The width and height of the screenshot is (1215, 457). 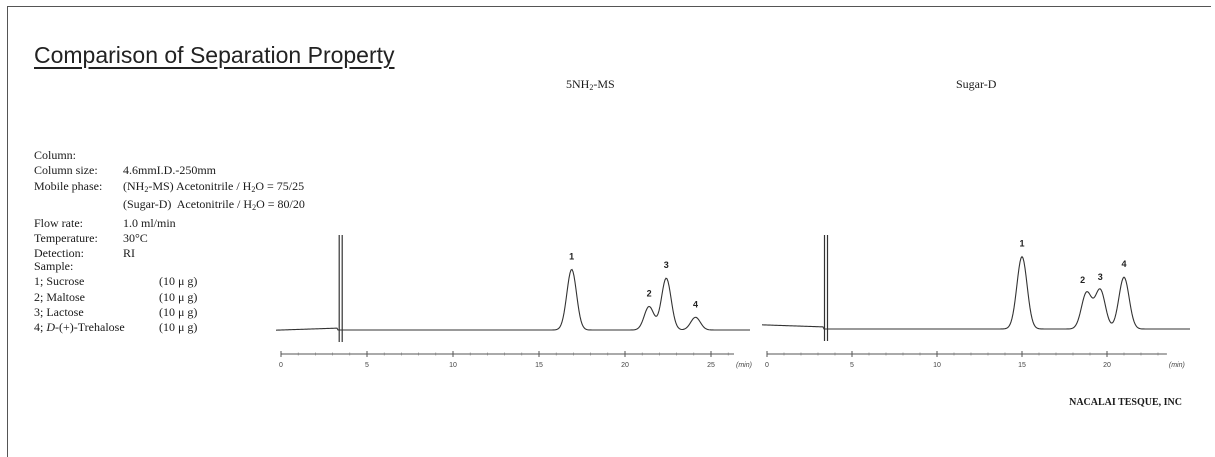 I want to click on condition-value: 1.0 ml/min, so click(x=149, y=222).